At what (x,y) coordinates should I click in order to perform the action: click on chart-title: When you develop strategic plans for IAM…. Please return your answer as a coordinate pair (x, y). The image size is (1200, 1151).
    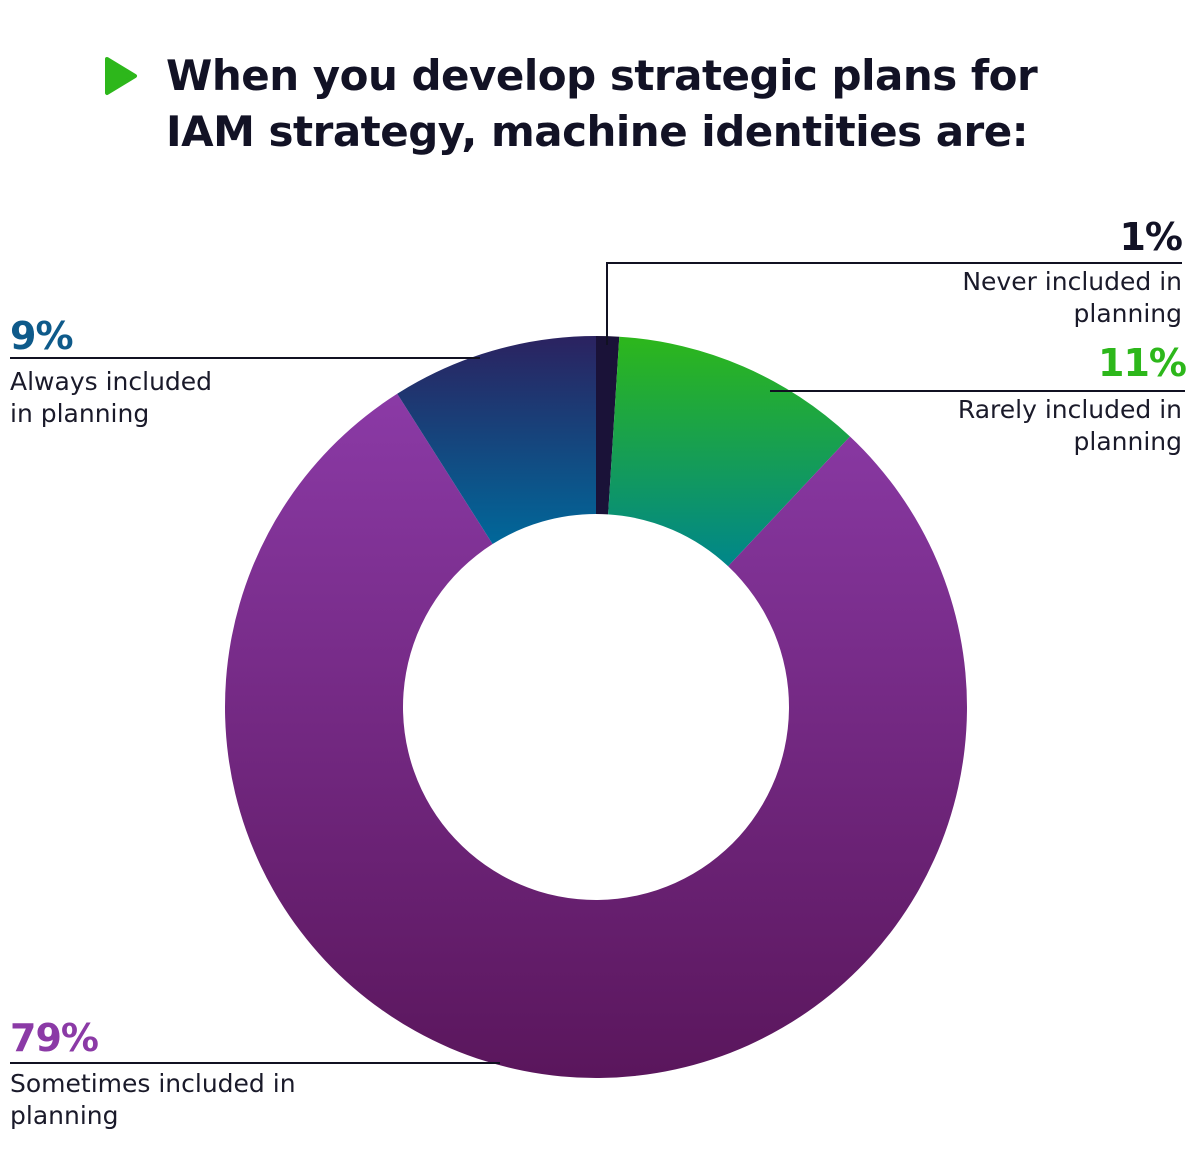
    Looking at the image, I should click on (602, 103).